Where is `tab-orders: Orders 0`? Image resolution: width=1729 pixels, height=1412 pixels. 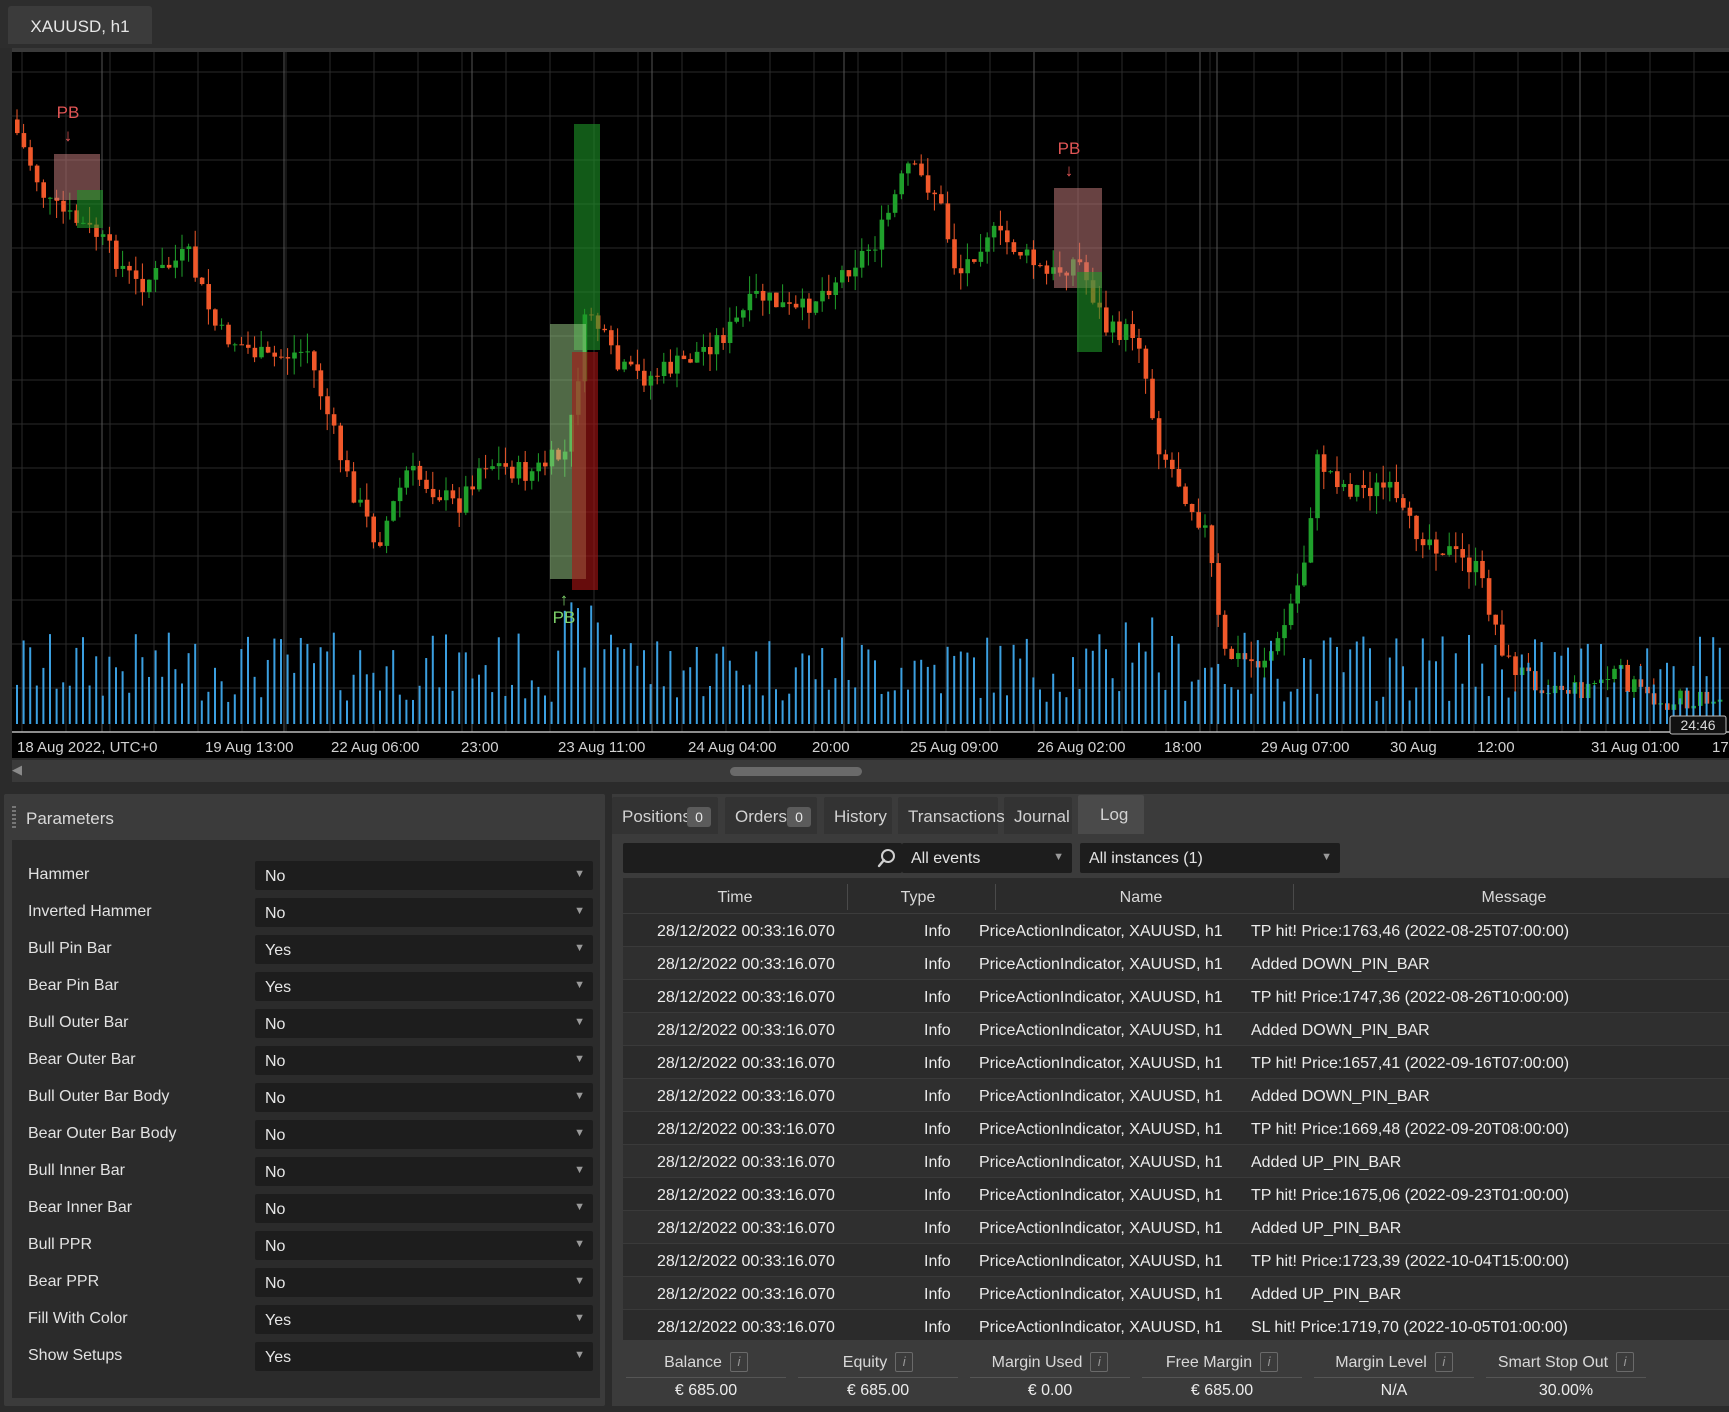 tab-orders: Orders 0 is located at coordinates (771, 815).